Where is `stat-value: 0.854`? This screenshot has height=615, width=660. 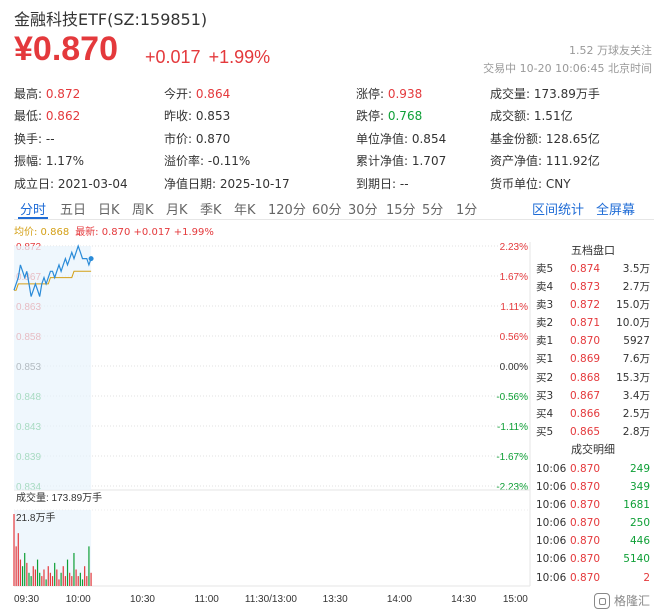 stat-value: 0.854 is located at coordinates (427, 138).